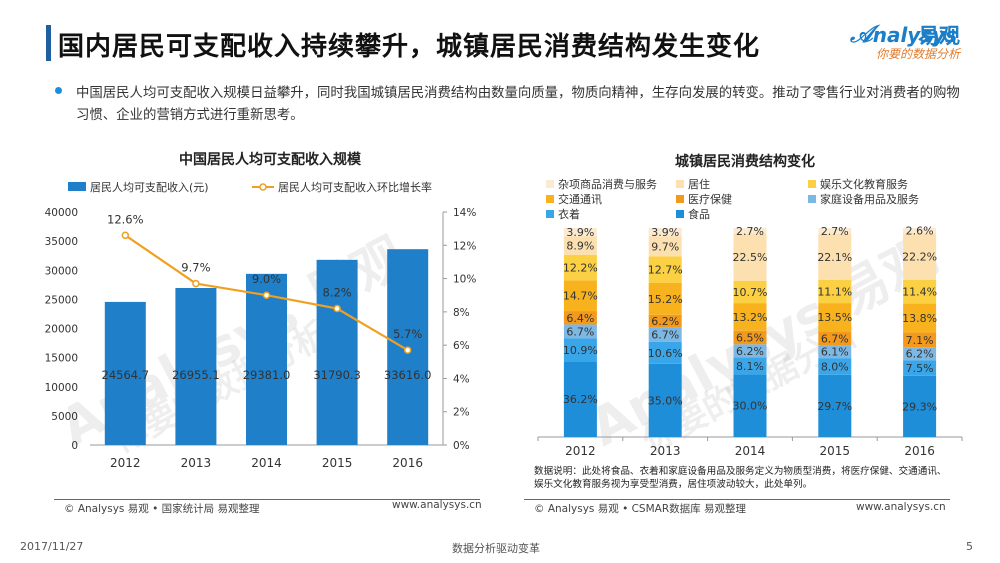 The width and height of the screenshot is (1000, 563). Describe the element at coordinates (580, 451) in the screenshot. I see `x-tick-label: 2012` at that location.